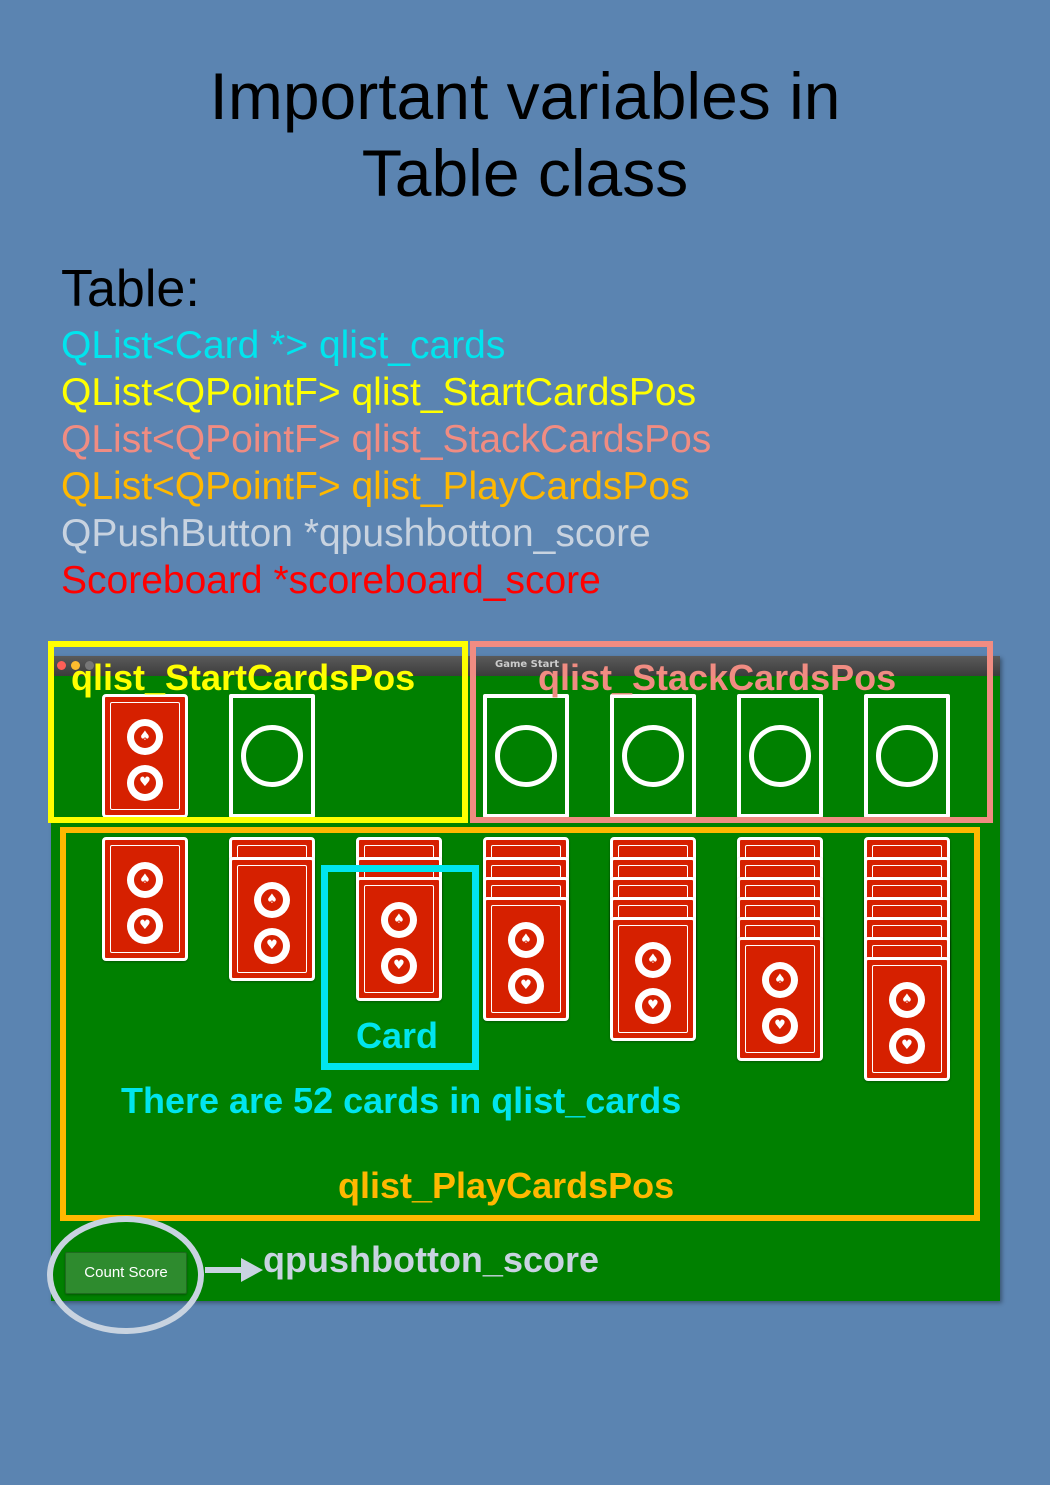 The width and height of the screenshot is (1050, 1485). Describe the element at coordinates (61, 665) in the screenshot. I see `close-dot-icon` at that location.